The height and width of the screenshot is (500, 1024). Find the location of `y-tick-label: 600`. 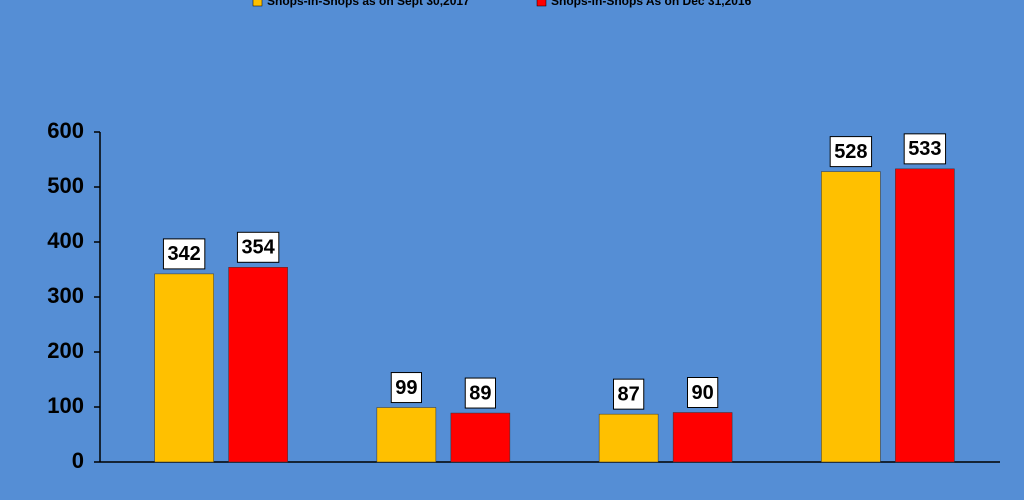

y-tick-label: 600 is located at coordinates (65, 130).